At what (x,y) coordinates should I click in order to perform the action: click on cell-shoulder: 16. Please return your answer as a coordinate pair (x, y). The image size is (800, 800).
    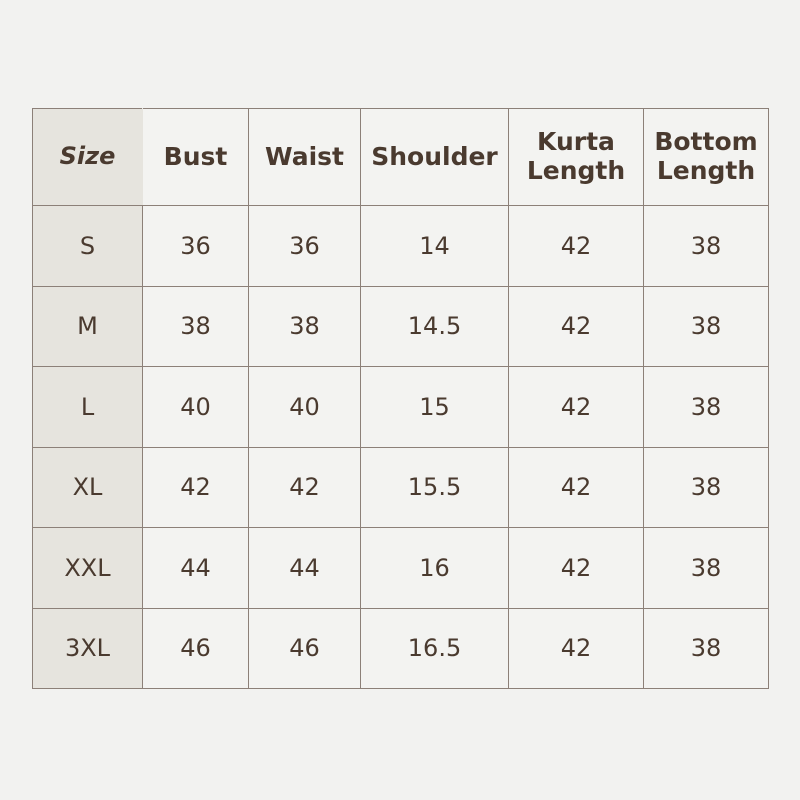
    Looking at the image, I should click on (434, 568).